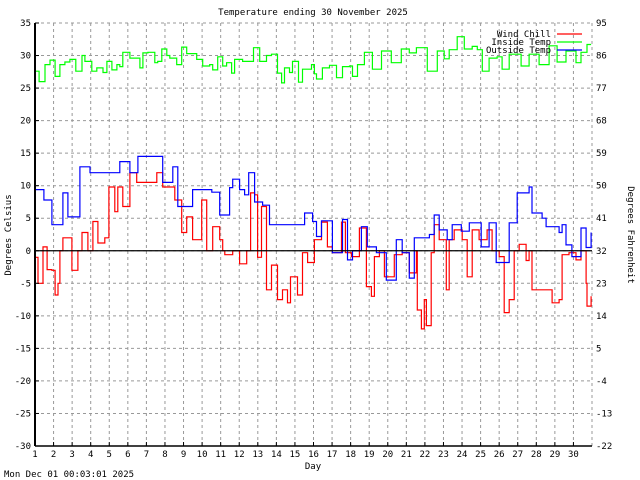 This screenshot has height=480, width=640. What do you see at coordinates (25, 284) in the screenshot?
I see `y-tick-label: -5` at bounding box center [25, 284].